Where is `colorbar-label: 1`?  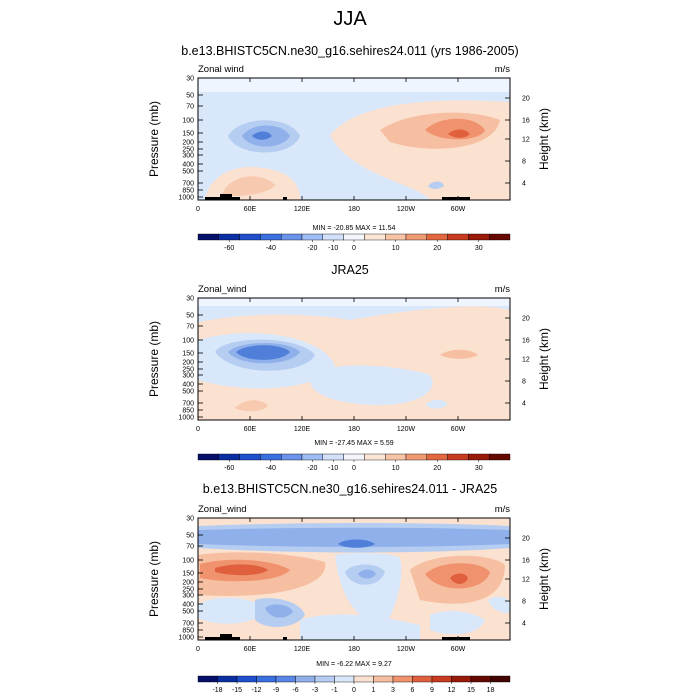 colorbar-label: 1 is located at coordinates (374, 690).